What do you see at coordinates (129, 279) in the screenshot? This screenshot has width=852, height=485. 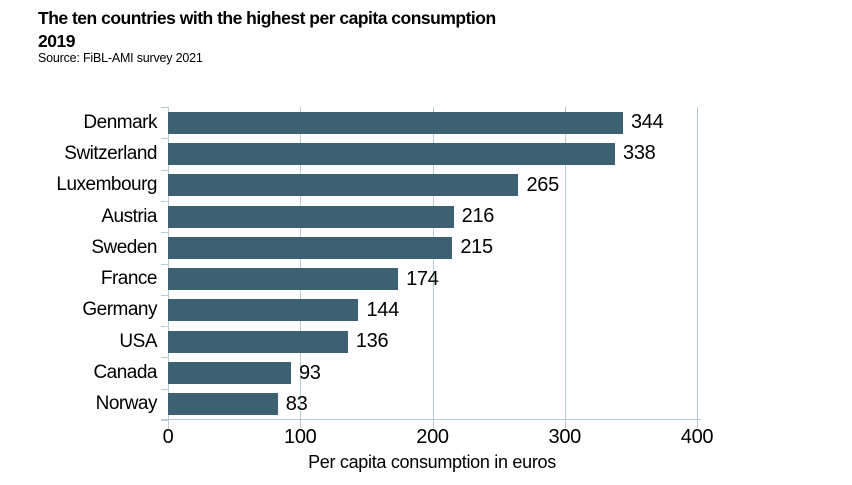 I see `category-label: France` at bounding box center [129, 279].